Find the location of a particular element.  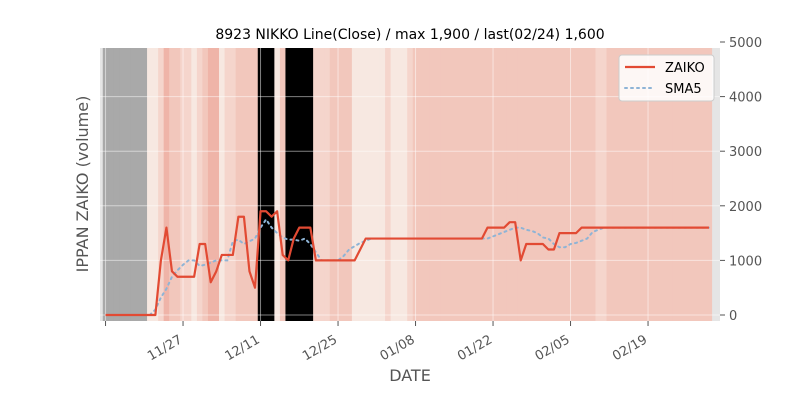

y-axis-title: IPPAN ZAIKO (volume) is located at coordinates (82, 184).